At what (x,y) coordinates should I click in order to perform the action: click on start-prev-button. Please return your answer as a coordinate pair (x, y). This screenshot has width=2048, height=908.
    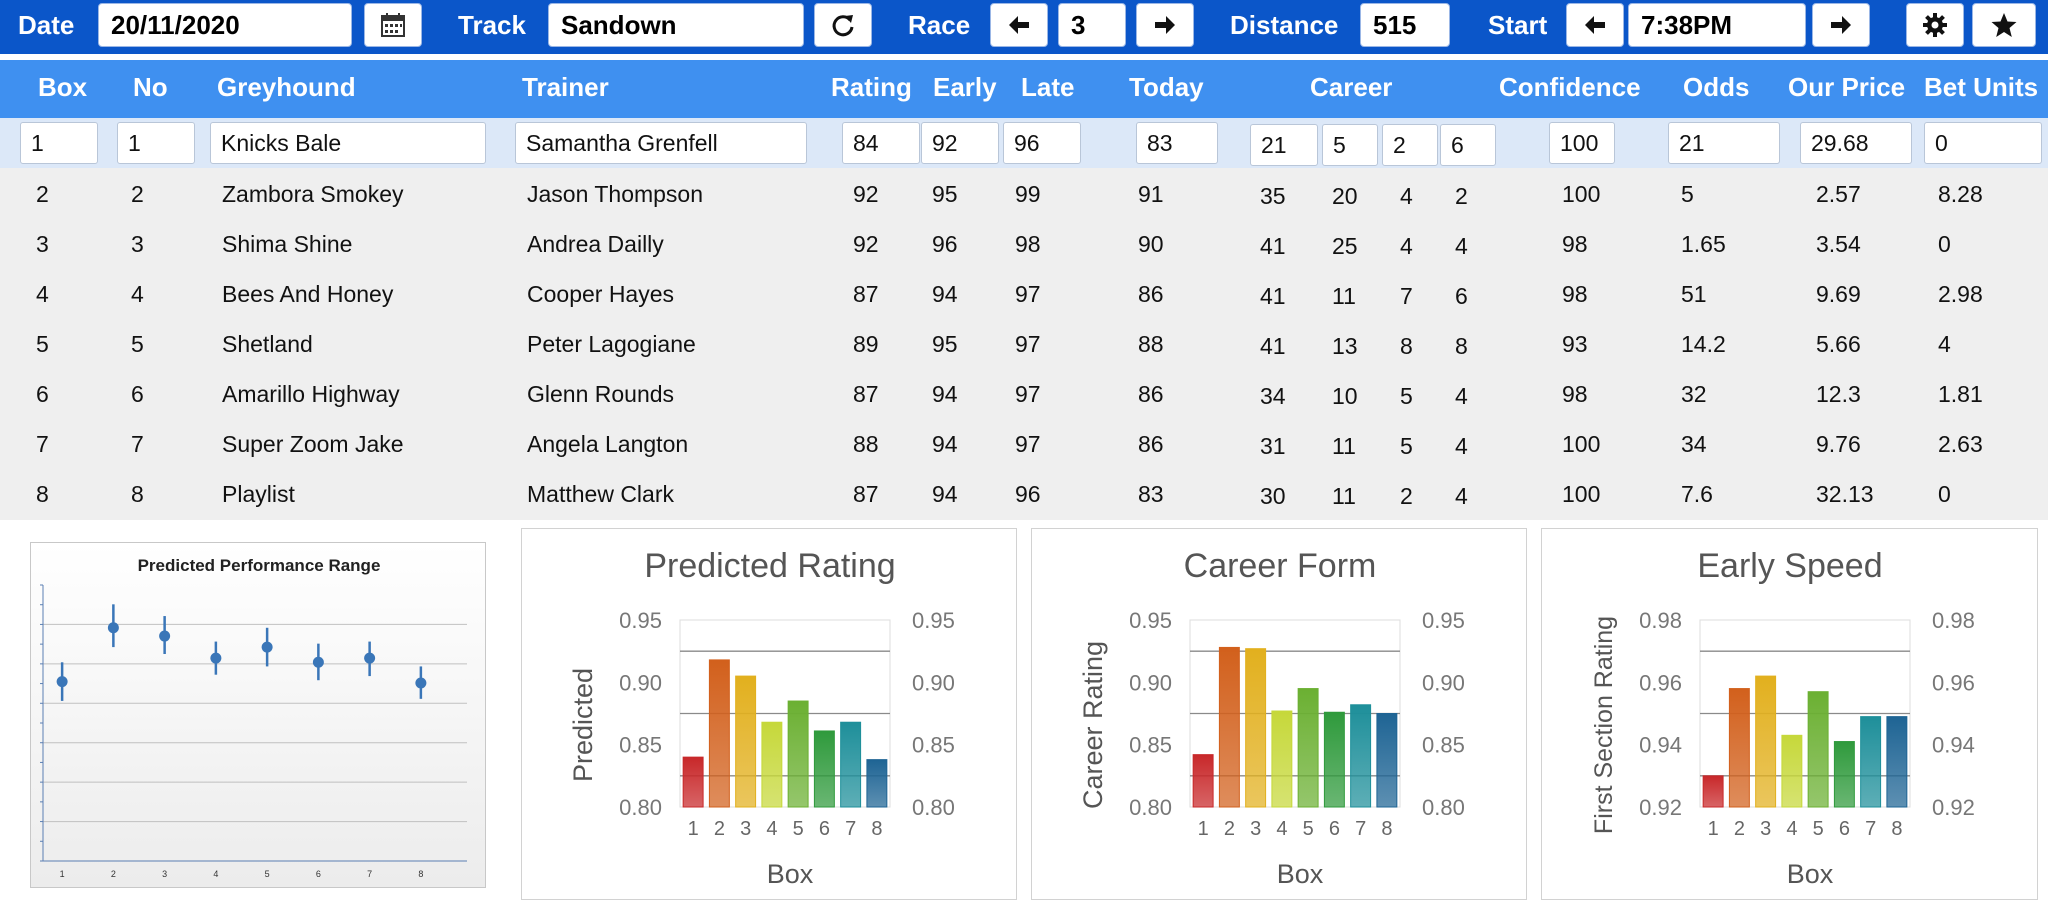
    Looking at the image, I should click on (1595, 25).